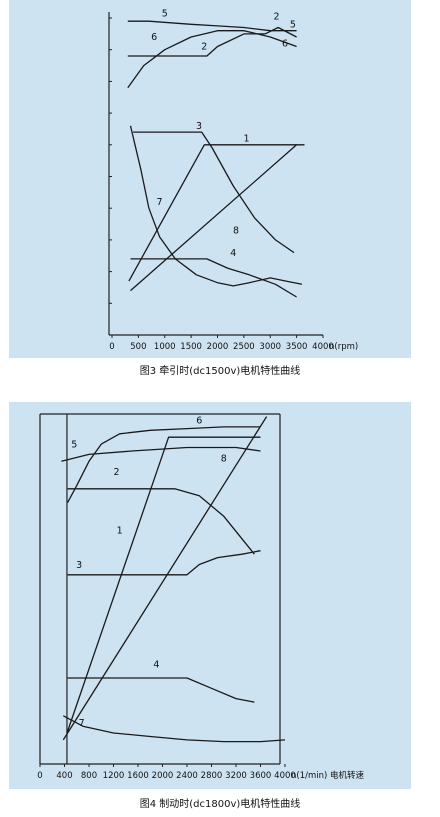  Describe the element at coordinates (328, 775) in the screenshot. I see `x-axis-label: n(1/min) 电机转速` at that location.